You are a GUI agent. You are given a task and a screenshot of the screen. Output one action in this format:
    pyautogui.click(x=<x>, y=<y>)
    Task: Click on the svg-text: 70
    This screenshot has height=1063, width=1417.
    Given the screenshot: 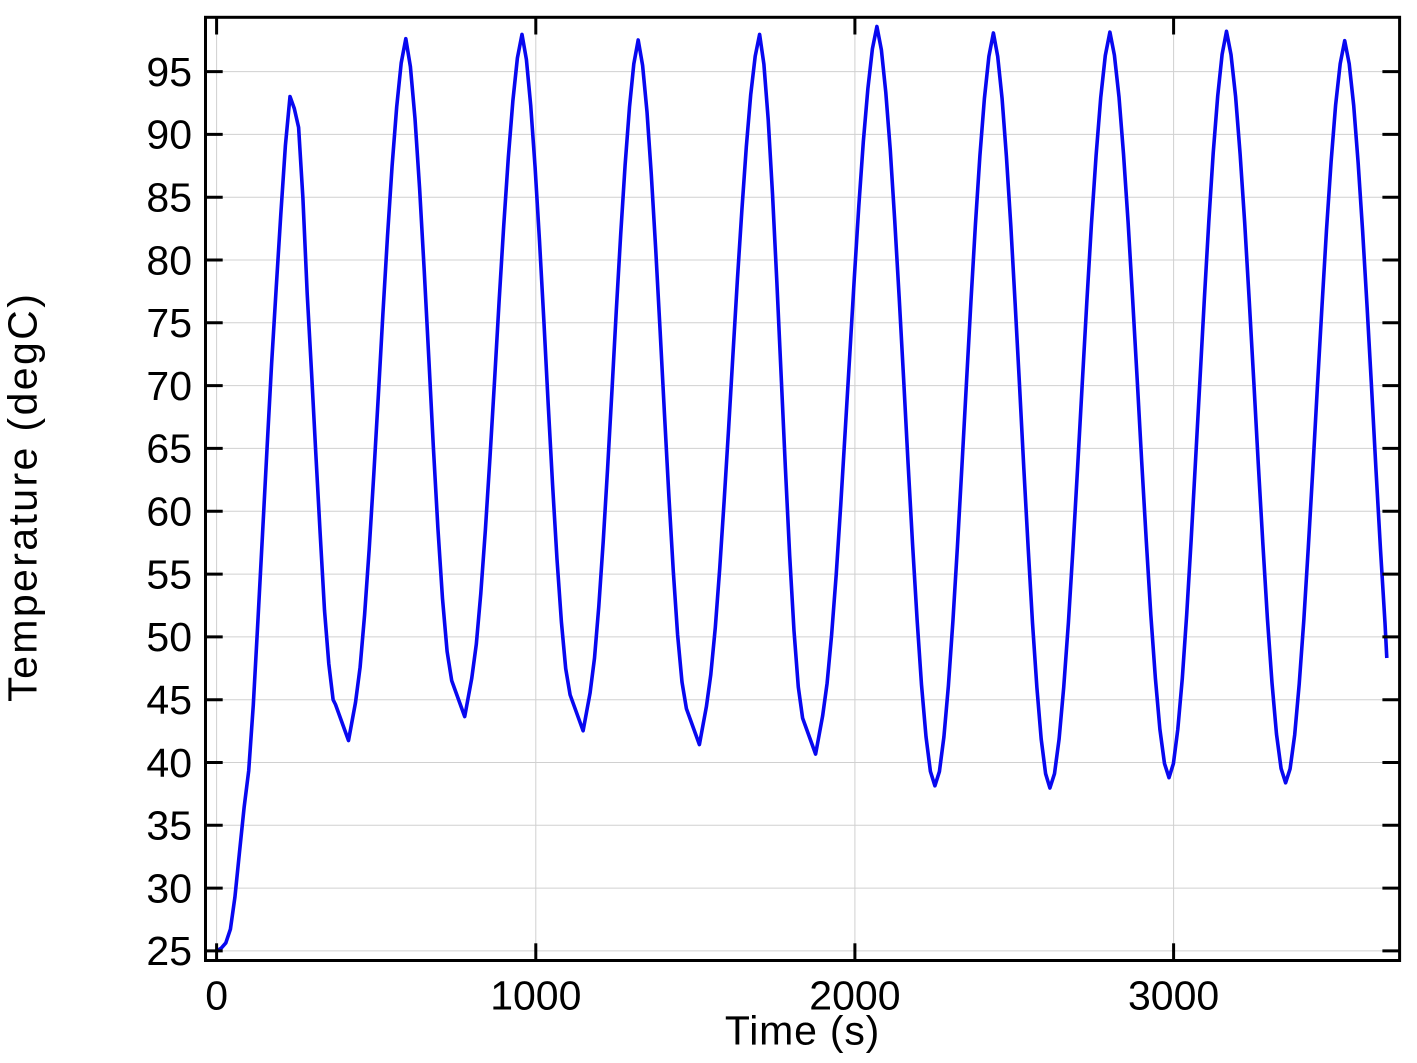 What is the action you would take?
    pyautogui.click(x=169, y=386)
    